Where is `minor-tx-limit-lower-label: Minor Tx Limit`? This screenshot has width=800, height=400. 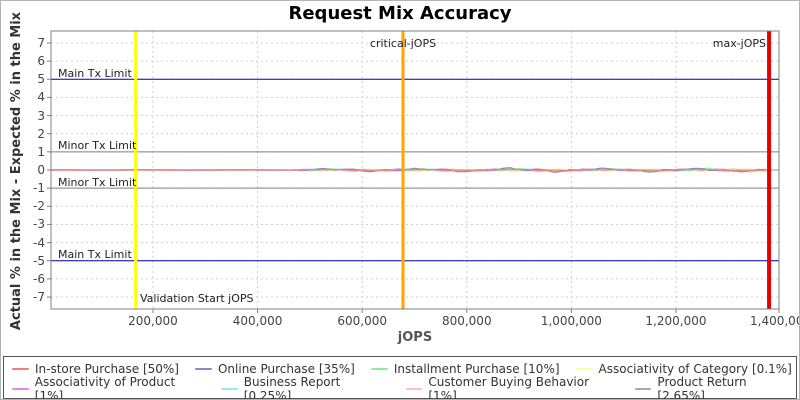
minor-tx-limit-lower-label: Minor Tx Limit is located at coordinates (97, 182).